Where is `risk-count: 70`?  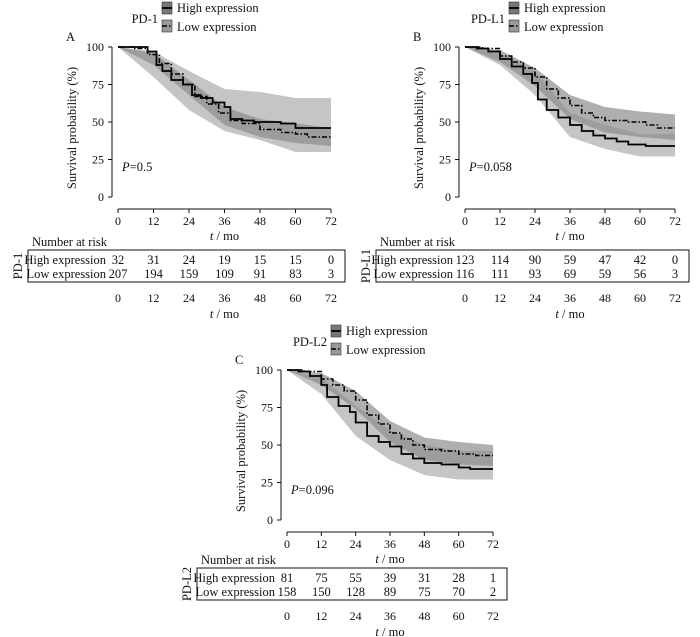
risk-count: 70 is located at coordinates (458, 592).